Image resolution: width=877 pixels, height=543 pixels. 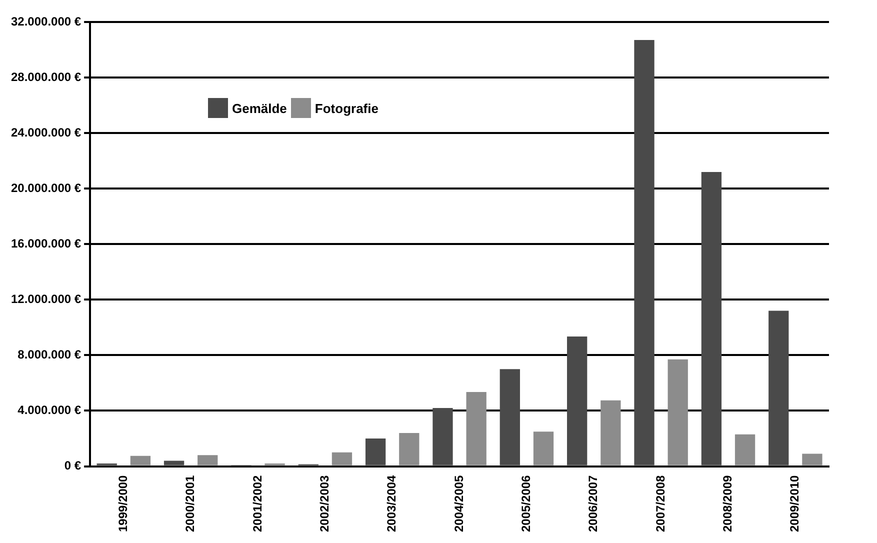 What do you see at coordinates (391, 503) in the screenshot?
I see `x-tick-label: 2003/2004` at bounding box center [391, 503].